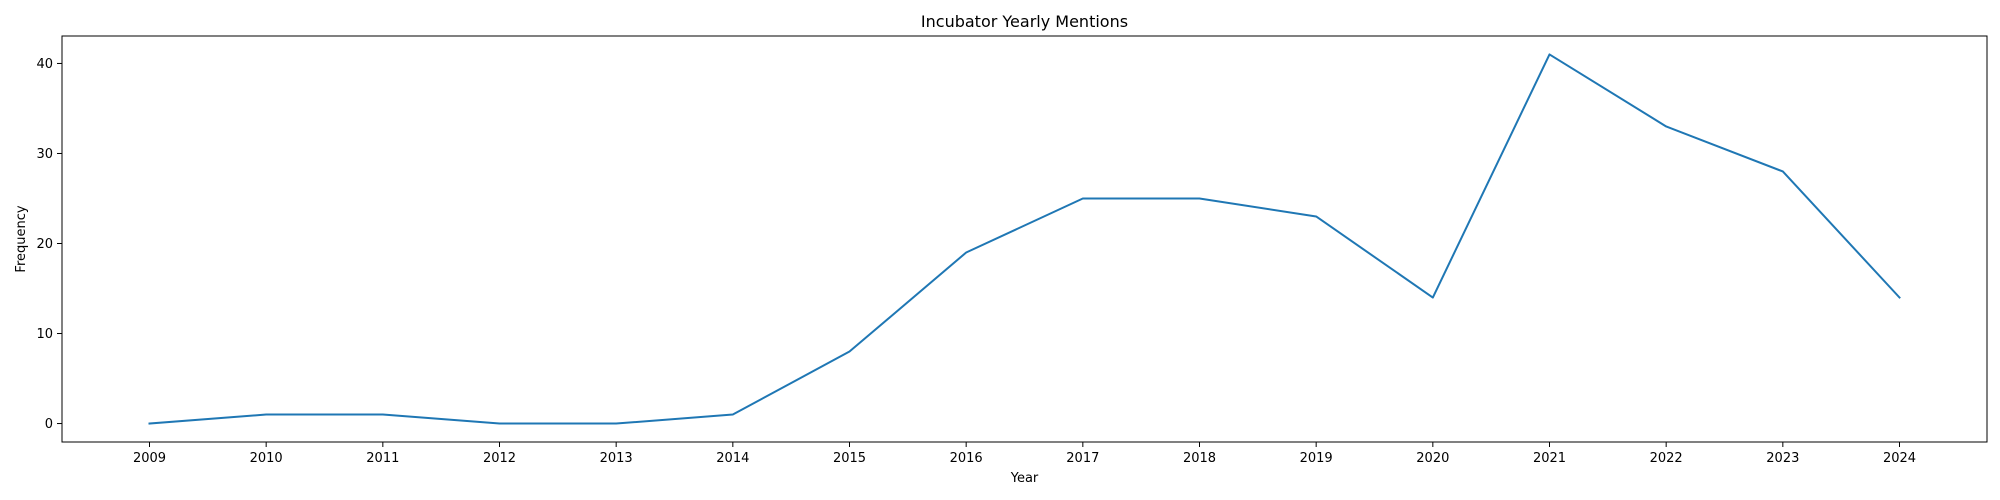 The width and height of the screenshot is (2000, 500). I want to click on x-tick-label: 2022, so click(1666, 458).